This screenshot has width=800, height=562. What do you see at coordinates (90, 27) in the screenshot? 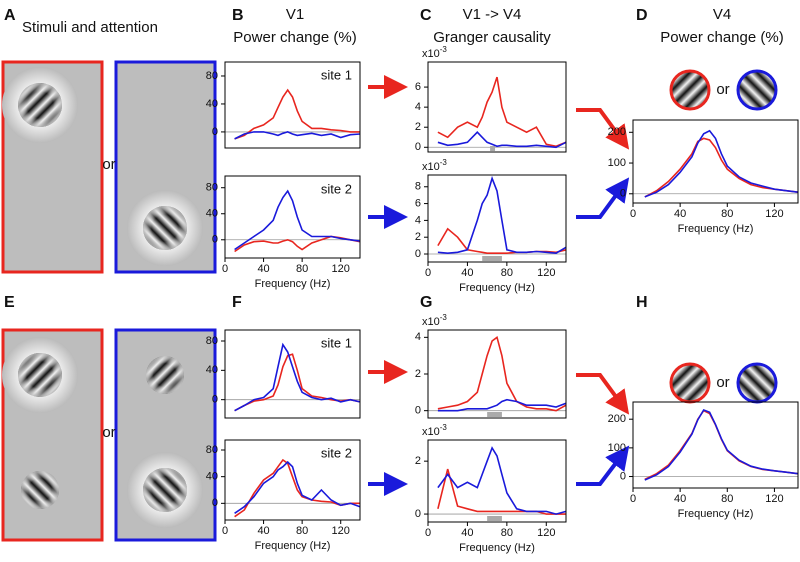
I see `stimuli-title: Stimuli and attention` at bounding box center [90, 27].